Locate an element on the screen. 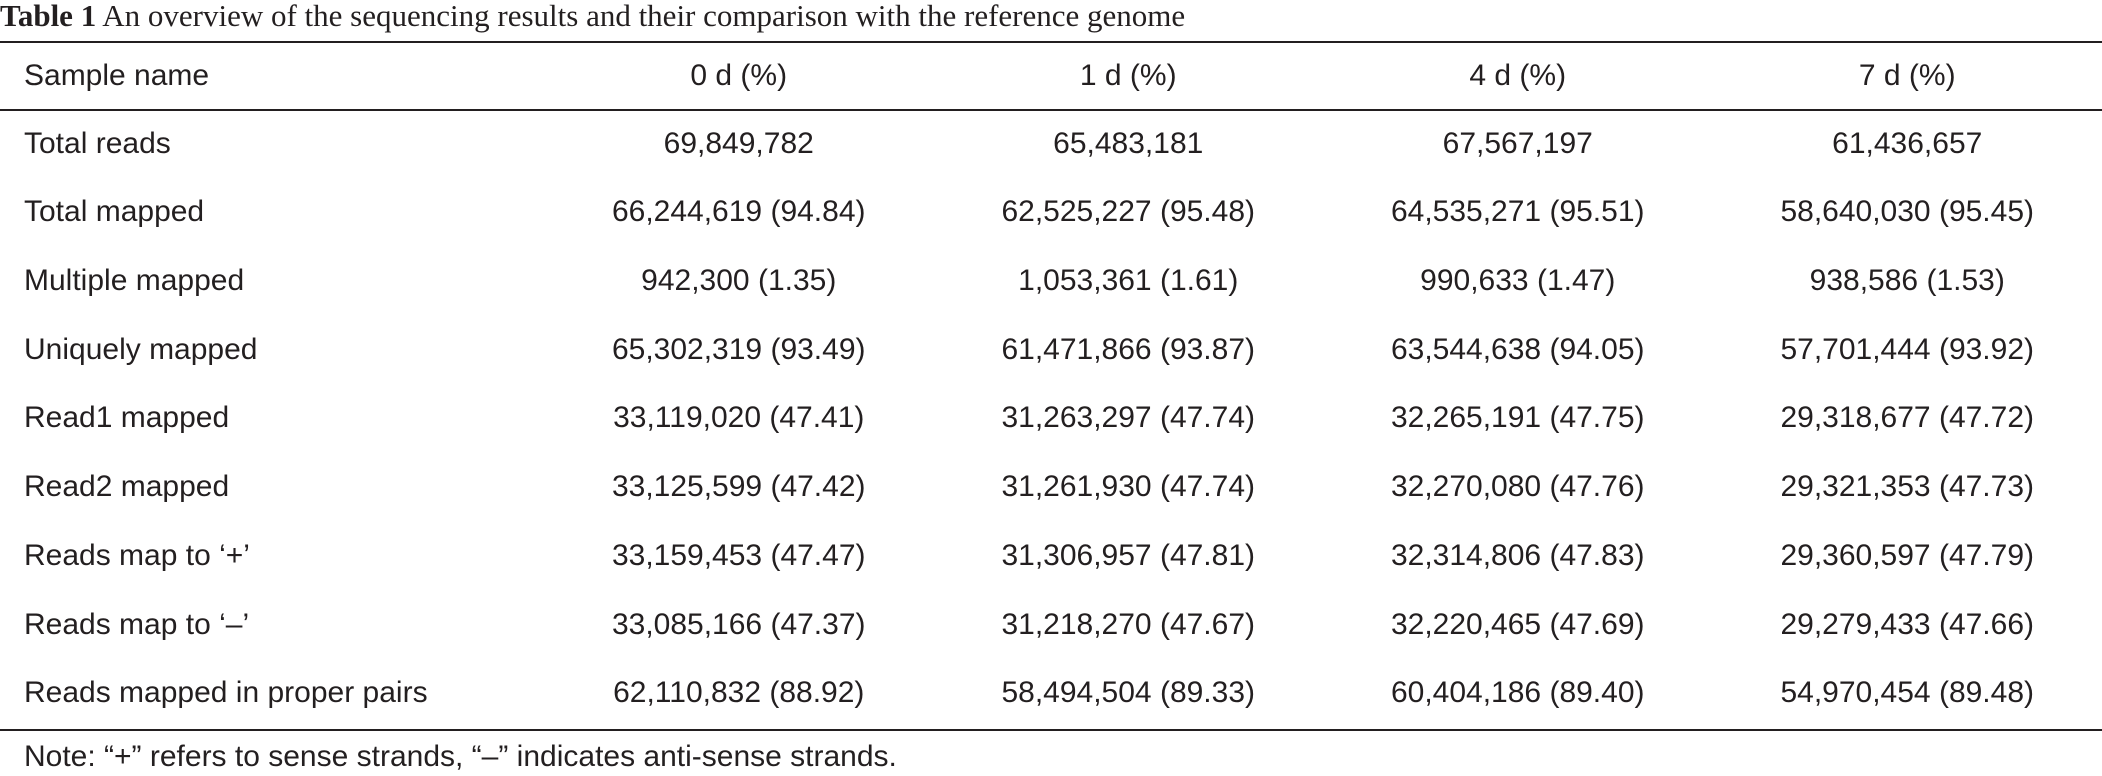 The width and height of the screenshot is (2102, 776). column-header-sample-name: Sample name is located at coordinates (117, 75).